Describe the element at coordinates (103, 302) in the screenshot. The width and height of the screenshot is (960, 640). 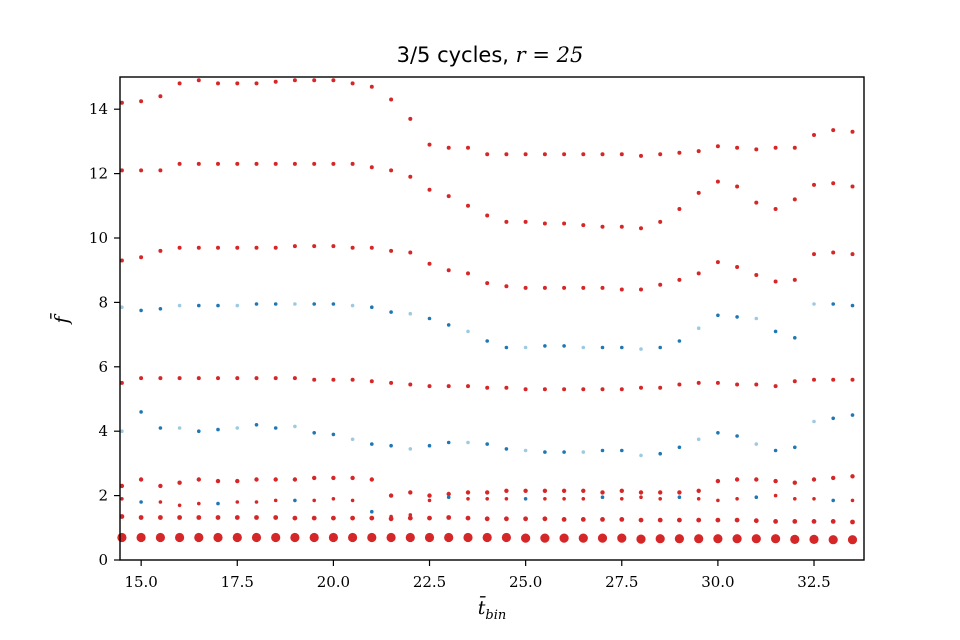
I see `y-tick-label: 8` at that location.